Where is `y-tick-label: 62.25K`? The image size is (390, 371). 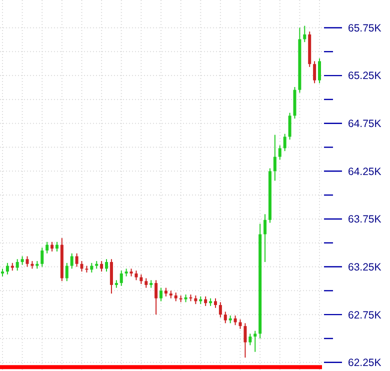
y-tick-label: 62.25K is located at coordinates (365, 363).